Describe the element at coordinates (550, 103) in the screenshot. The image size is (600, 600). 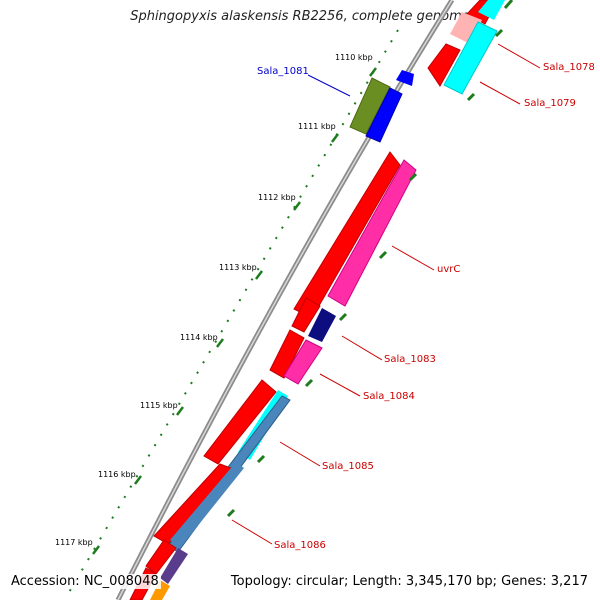
I see `gene-label: Sala_1079` at that location.